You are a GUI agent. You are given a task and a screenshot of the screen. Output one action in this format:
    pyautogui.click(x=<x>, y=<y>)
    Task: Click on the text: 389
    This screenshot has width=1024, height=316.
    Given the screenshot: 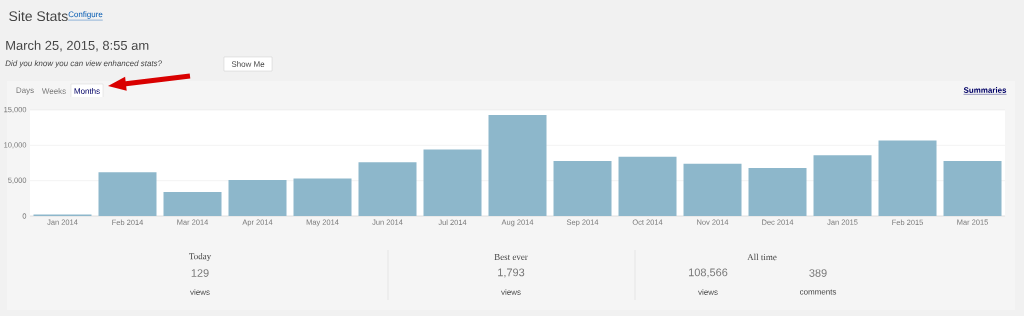 What is the action you would take?
    pyautogui.click(x=818, y=273)
    